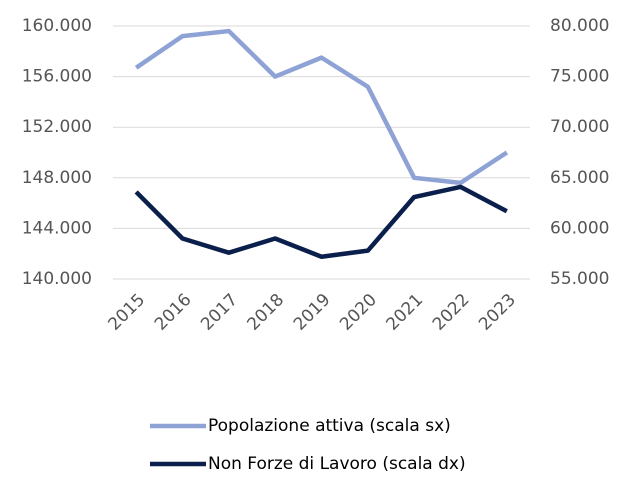  Describe the element at coordinates (57, 26) in the screenshot. I see `y-tick-label: 160.000` at that location.